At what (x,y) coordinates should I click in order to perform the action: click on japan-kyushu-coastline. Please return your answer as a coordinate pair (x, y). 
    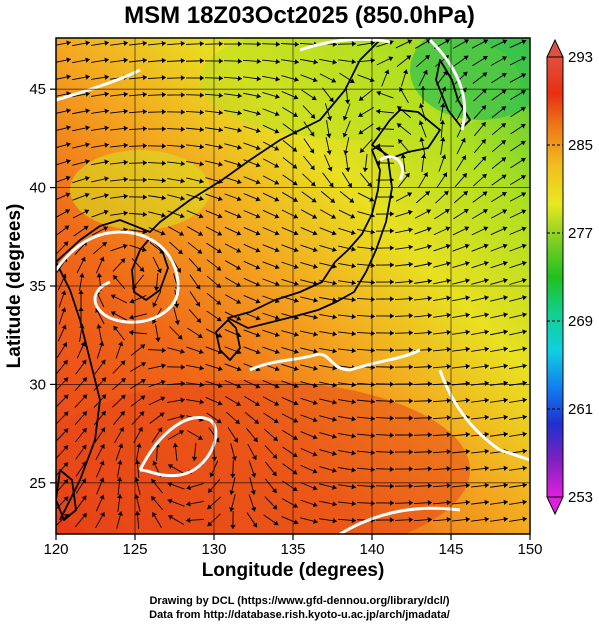
    Looking at the image, I should click on (228, 340).